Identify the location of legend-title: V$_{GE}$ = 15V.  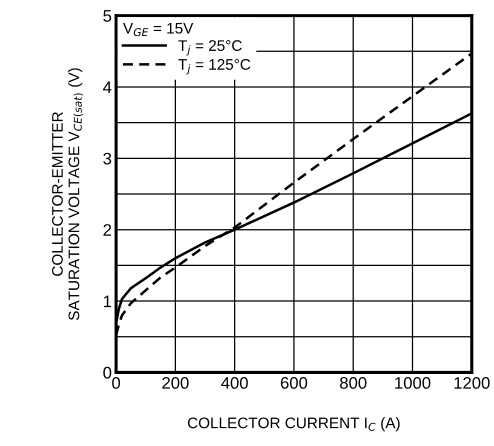
(158, 29).